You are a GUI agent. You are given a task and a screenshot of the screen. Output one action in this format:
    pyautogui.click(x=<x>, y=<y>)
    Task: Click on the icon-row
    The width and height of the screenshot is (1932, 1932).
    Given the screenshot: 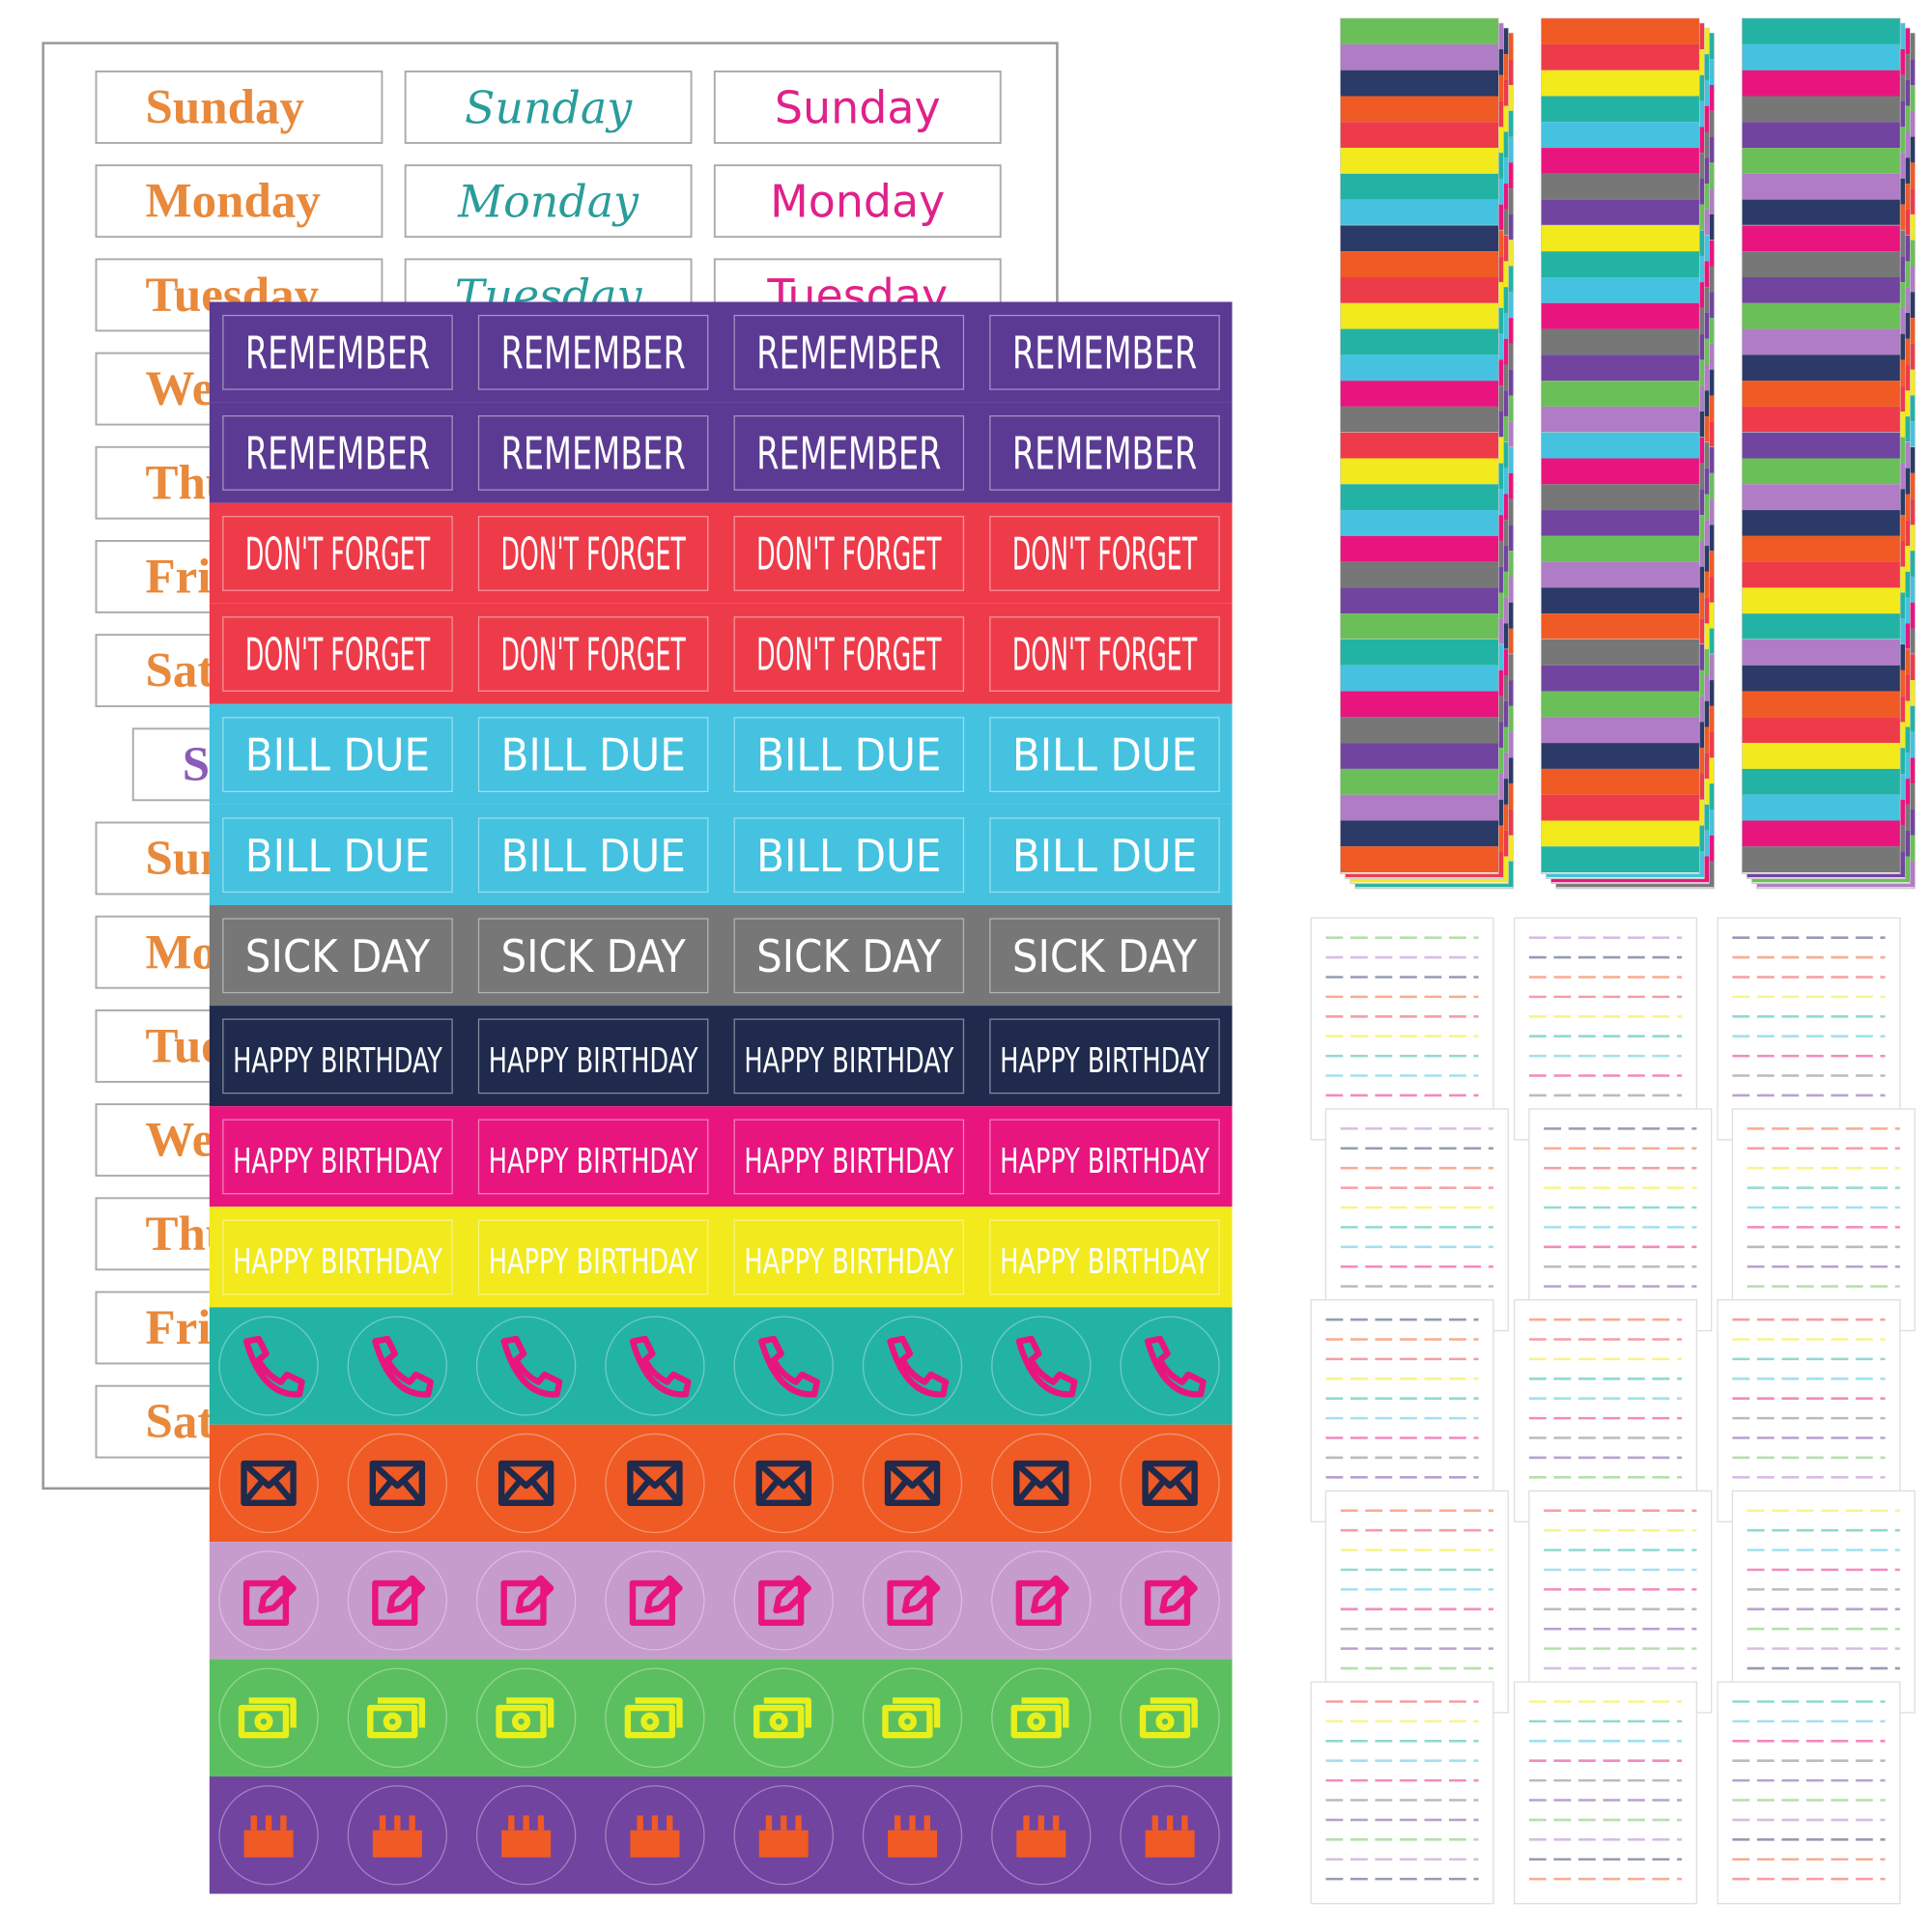 What is the action you would take?
    pyautogui.click(x=721, y=1366)
    